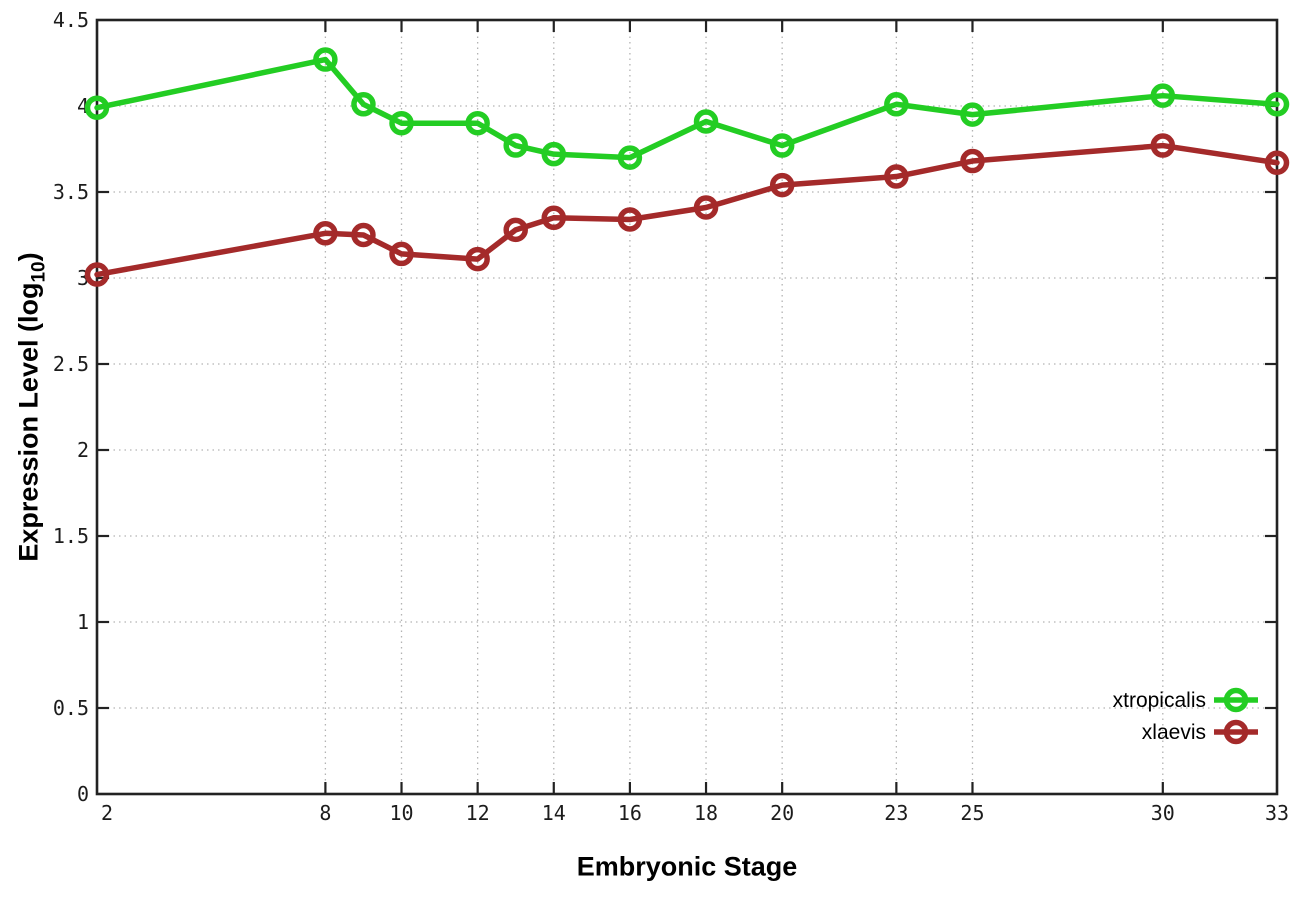  Describe the element at coordinates (83, 622) in the screenshot. I see `y-tick-label: 1` at that location.